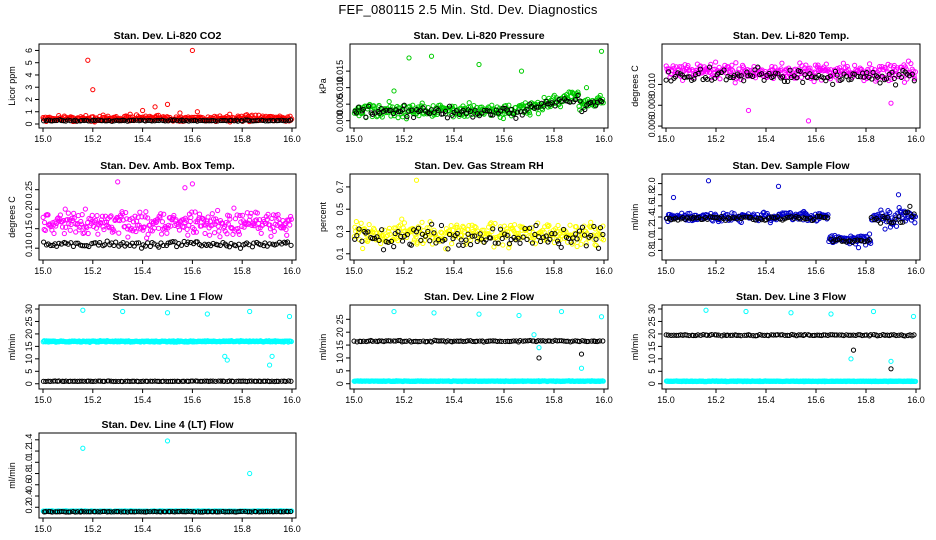 The image size is (936, 540). I want to click on y-tick-label: 1.4, so click(652, 217).